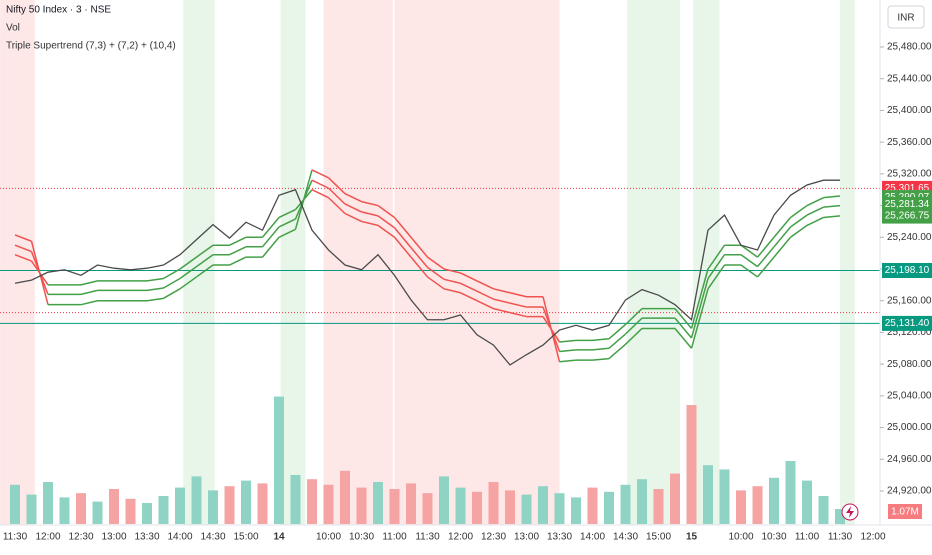 Image resolution: width=932 pixels, height=555 pixels. Describe the element at coordinates (179, 537) in the screenshot. I see `x-tick-label: 14:00` at that location.